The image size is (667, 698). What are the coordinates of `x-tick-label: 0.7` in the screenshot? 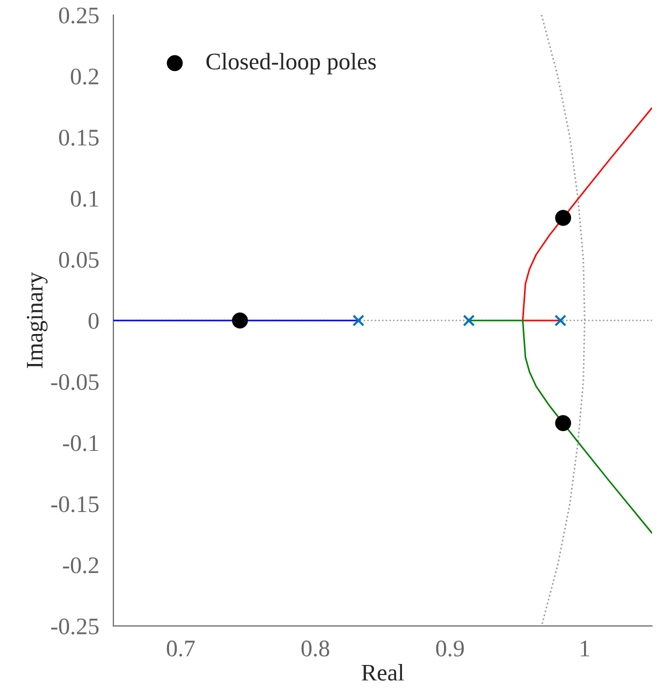 It's located at (180, 648).